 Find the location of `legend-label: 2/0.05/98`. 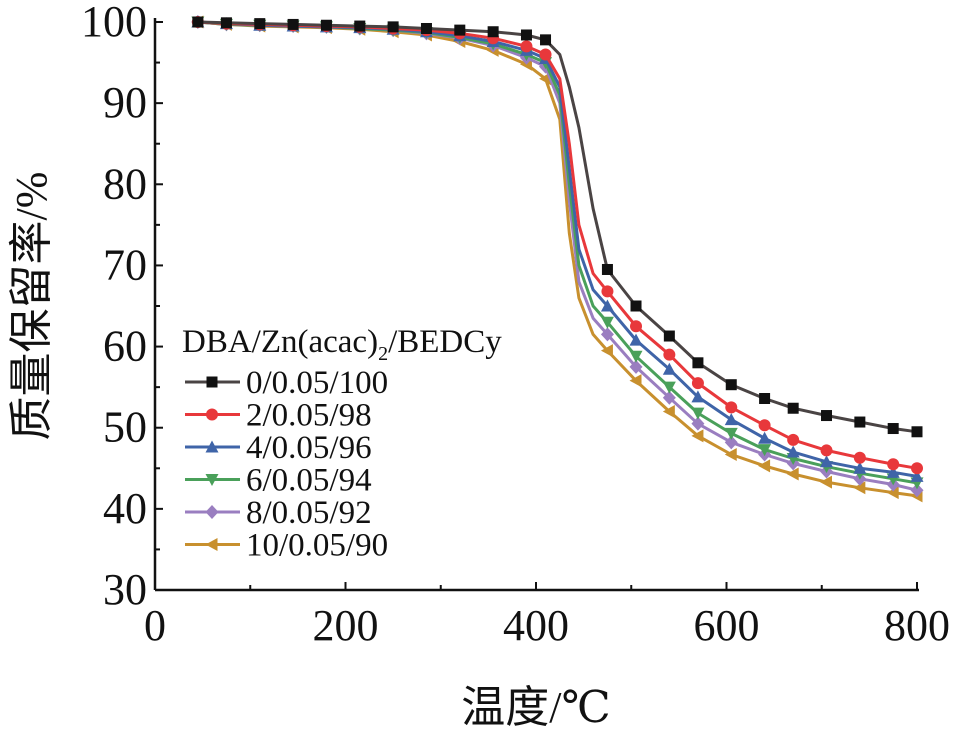

legend-label: 2/0.05/98 is located at coordinates (309, 416).